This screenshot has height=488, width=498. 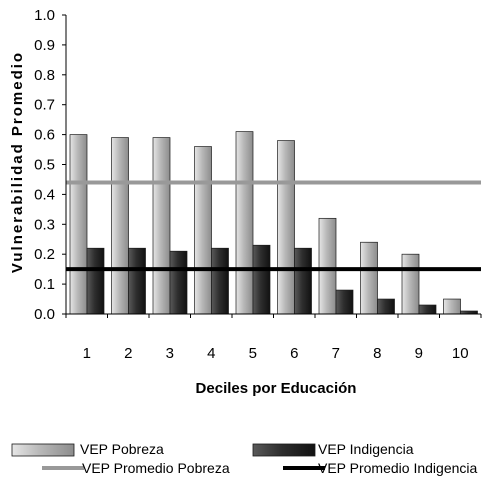 What do you see at coordinates (122, 449) in the screenshot?
I see `legend-label: VEP Pobreza` at bounding box center [122, 449].